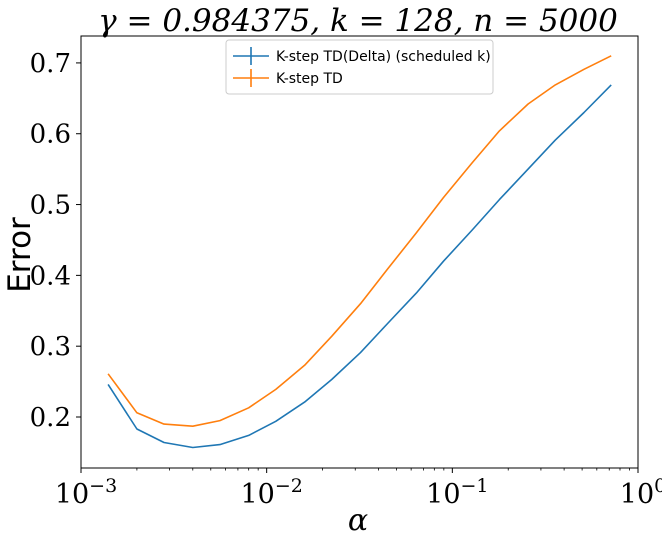 This screenshot has width=662, height=541. What do you see at coordinates (358, 520) in the screenshot?
I see `x-axis-label: α` at bounding box center [358, 520].